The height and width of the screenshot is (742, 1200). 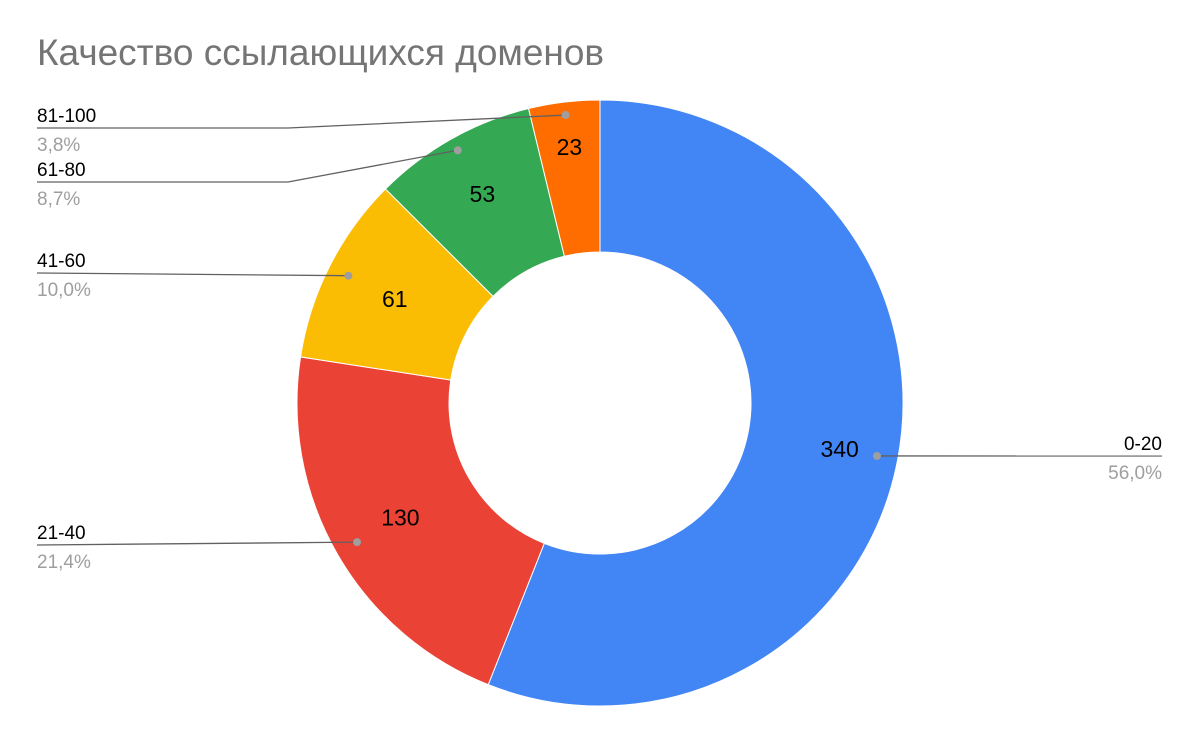 What do you see at coordinates (483, 194) in the screenshot?
I see `slice-value-61-80: 53` at bounding box center [483, 194].